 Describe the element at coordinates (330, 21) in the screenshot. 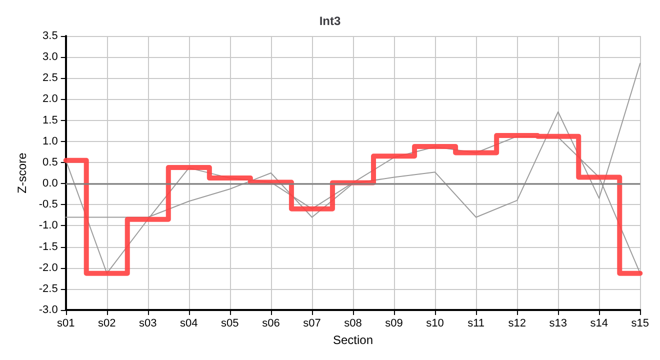

I see `chart-title: Int3` at that location.